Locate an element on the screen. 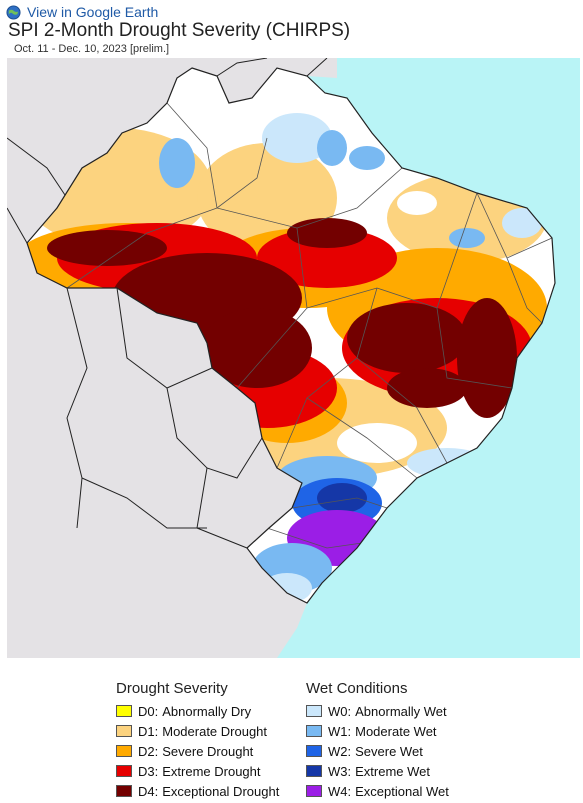 The image size is (583, 803). legend-drought-title: Drought Severity is located at coordinates (172, 688).